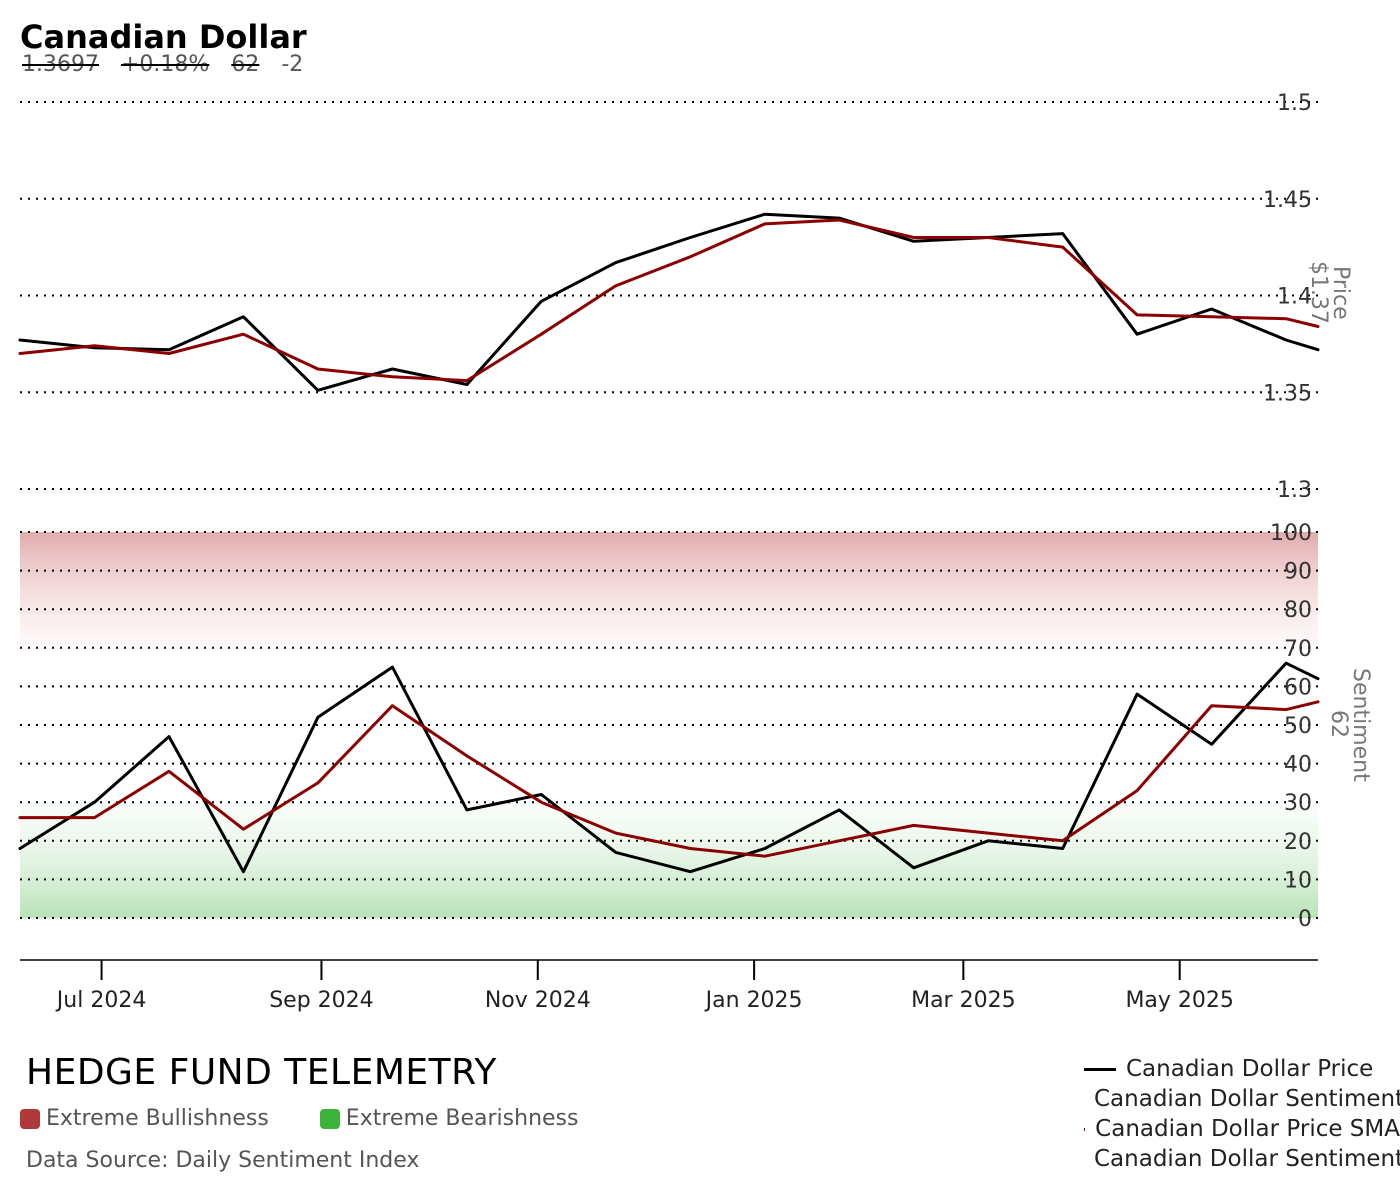 This screenshot has width=1400, height=1200. Describe the element at coordinates (1247, 1159) in the screenshot. I see `legend-label: Canadian Dollar Sentiment SMA` at that location.